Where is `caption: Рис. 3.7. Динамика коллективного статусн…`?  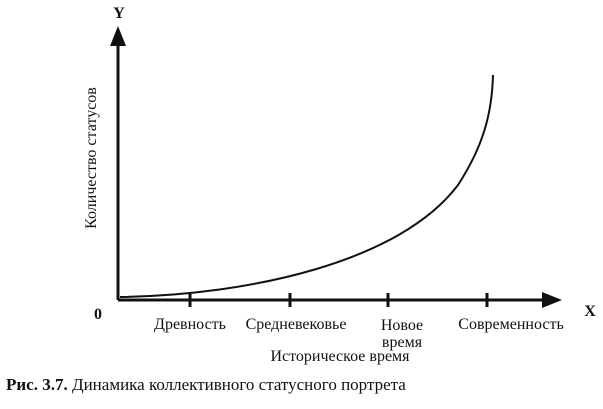 caption: Рис. 3.7. Динамика коллективного статусн… is located at coordinates (206, 385).